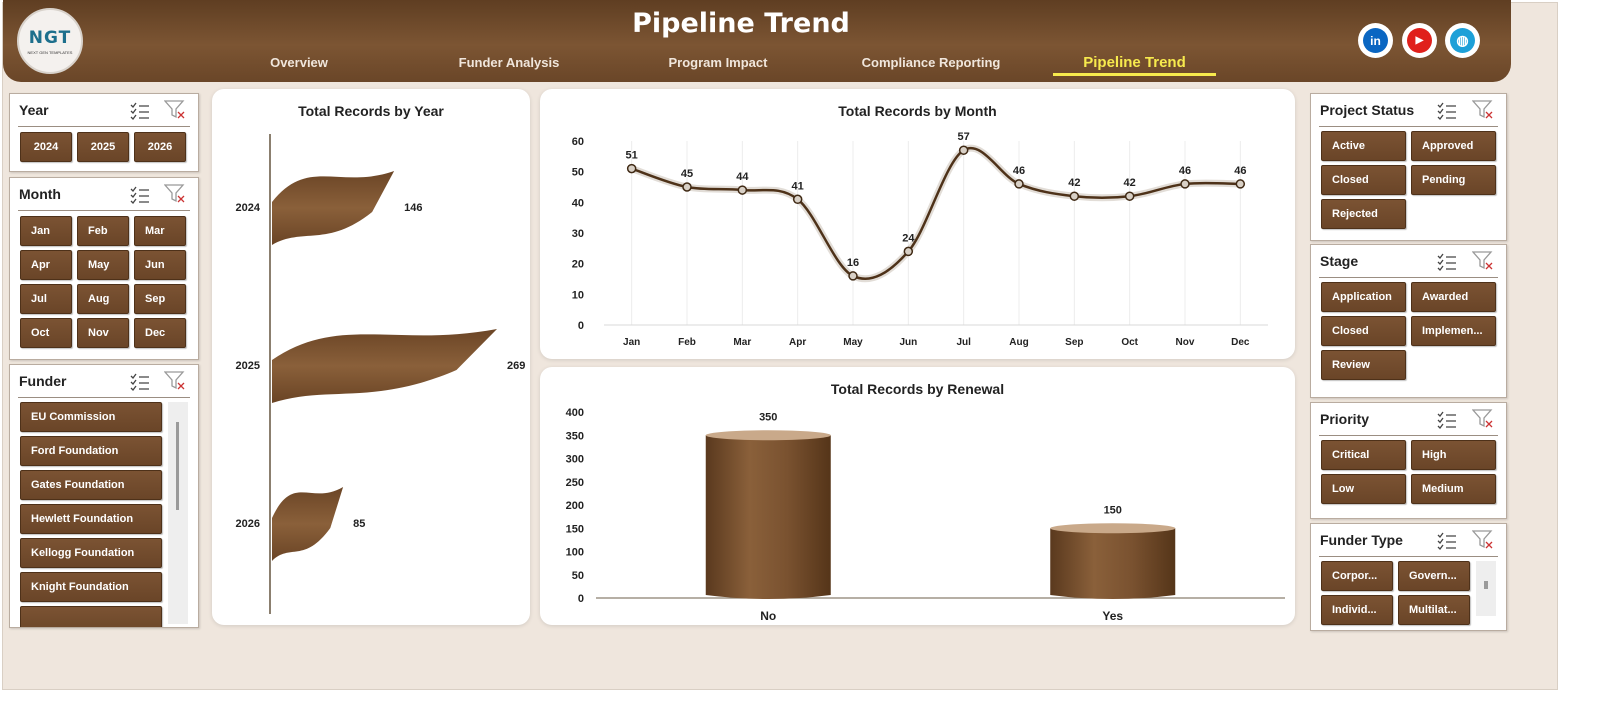 This screenshot has height=703, width=1600. I want to click on nav-overview: Overview, so click(299, 62).